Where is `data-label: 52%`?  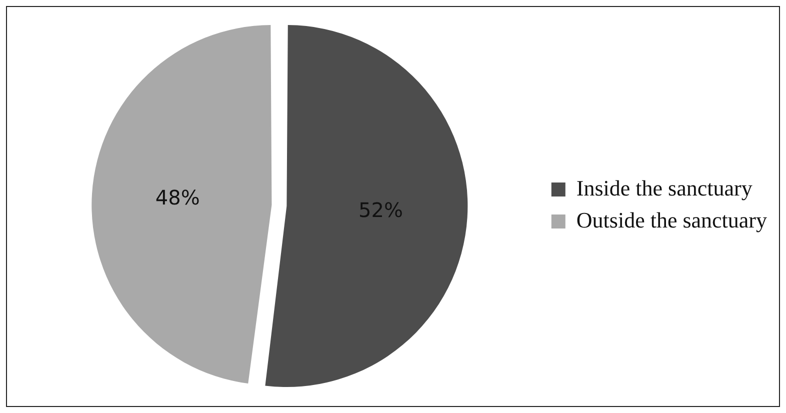 data-label: 52% is located at coordinates (380, 210).